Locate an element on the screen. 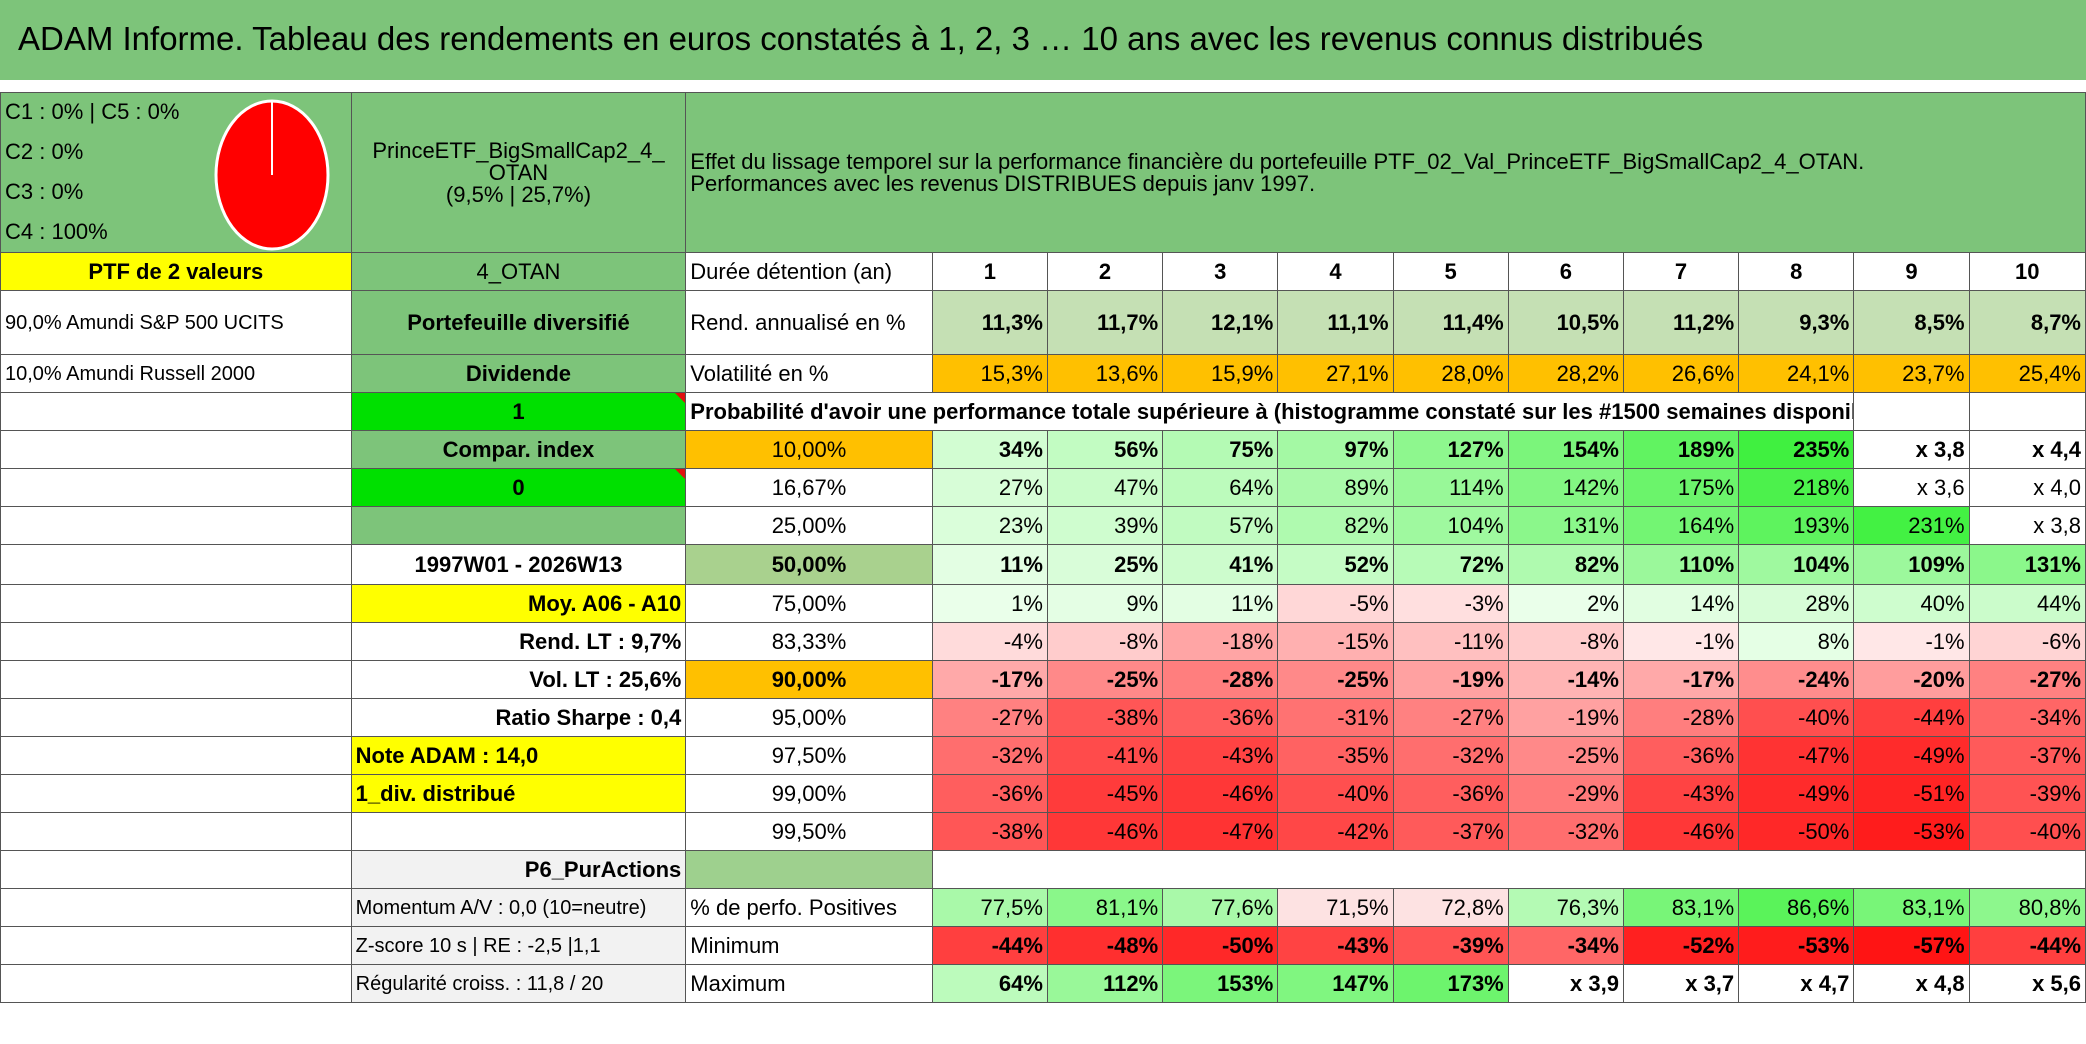 The width and height of the screenshot is (2086, 1044). quantile-value: -53% is located at coordinates (1911, 831).